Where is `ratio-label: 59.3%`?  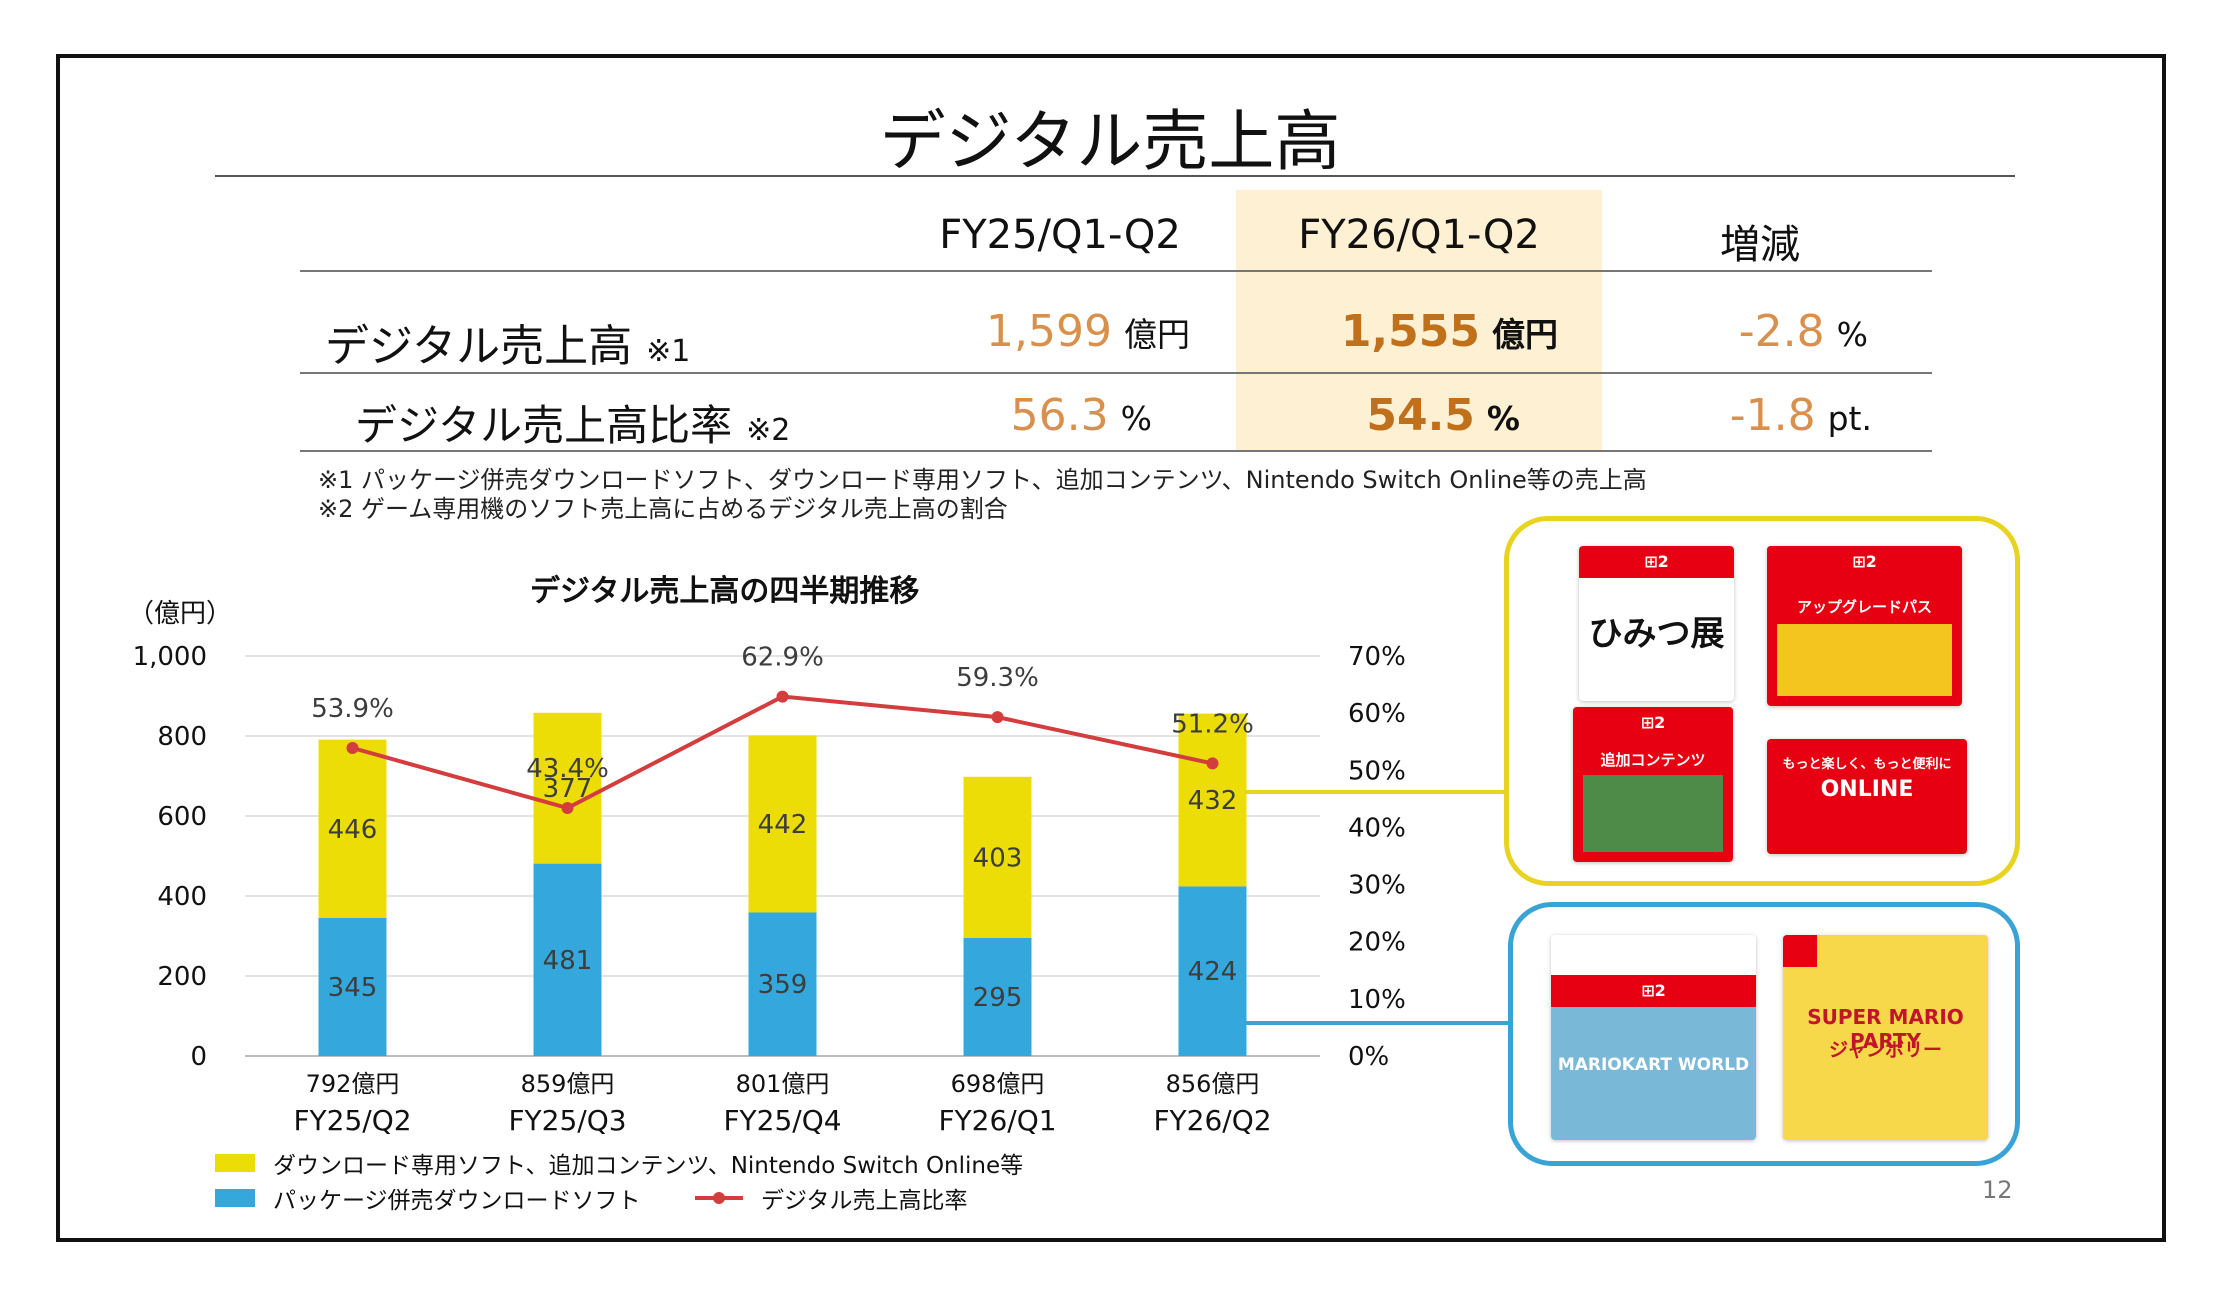
ratio-label: 59.3% is located at coordinates (997, 678).